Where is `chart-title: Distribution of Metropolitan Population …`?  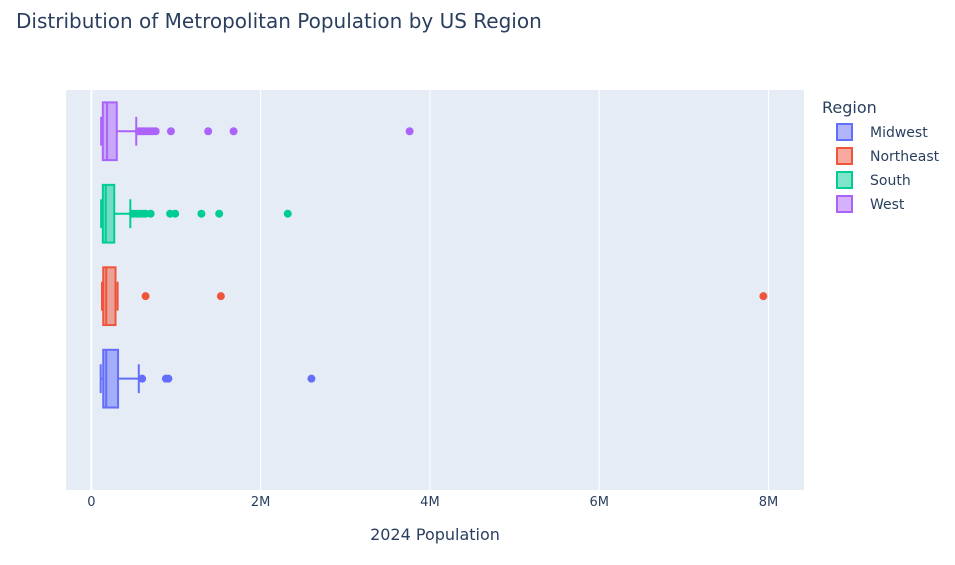 chart-title: Distribution of Metropolitan Population … is located at coordinates (279, 21).